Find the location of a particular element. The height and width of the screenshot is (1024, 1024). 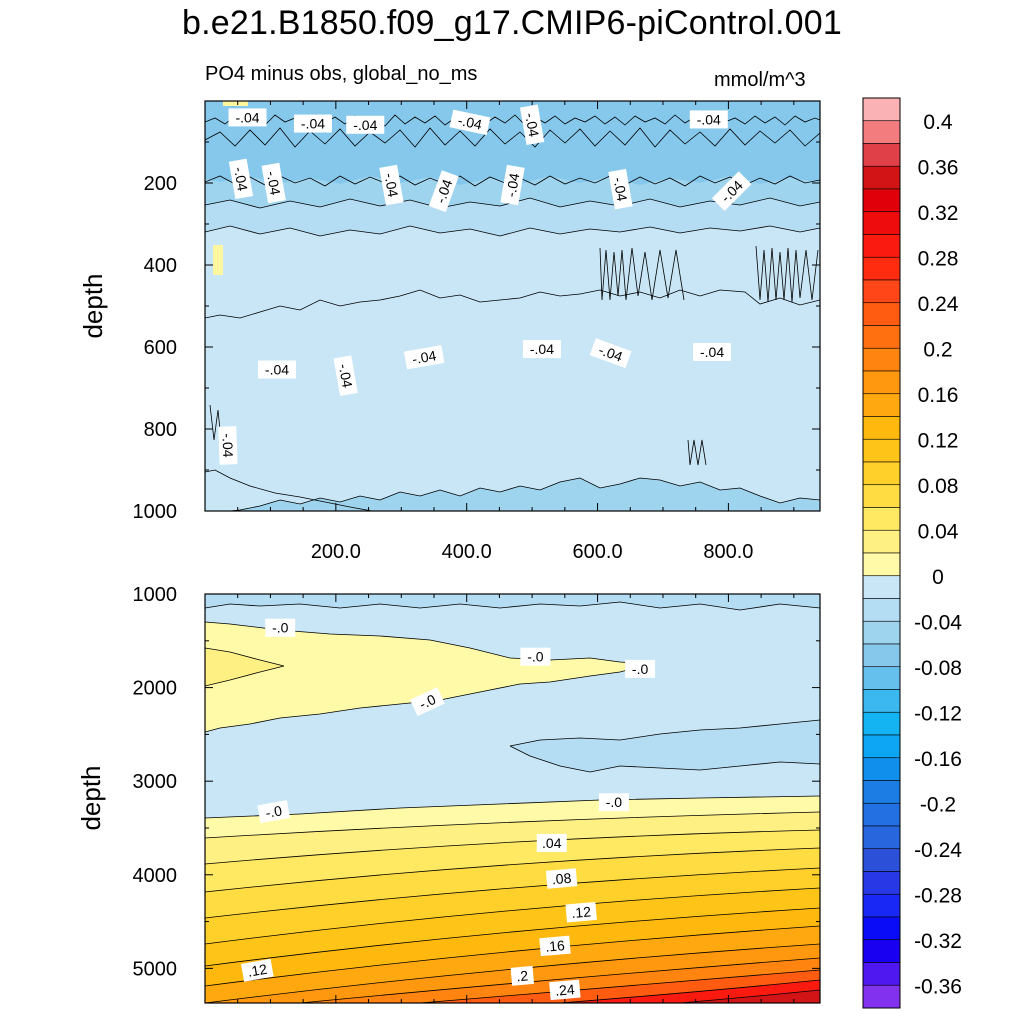

x-tick-label: 600.0 is located at coordinates (598, 552).